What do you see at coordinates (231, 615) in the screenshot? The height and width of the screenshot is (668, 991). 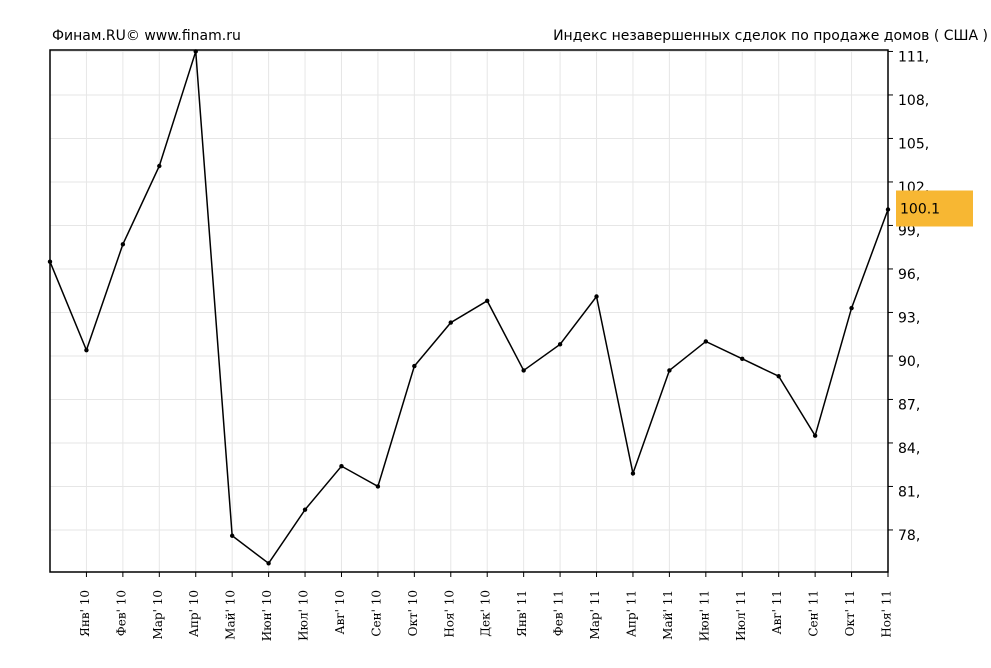 I see `x-tick-label: Май' 10` at bounding box center [231, 615].